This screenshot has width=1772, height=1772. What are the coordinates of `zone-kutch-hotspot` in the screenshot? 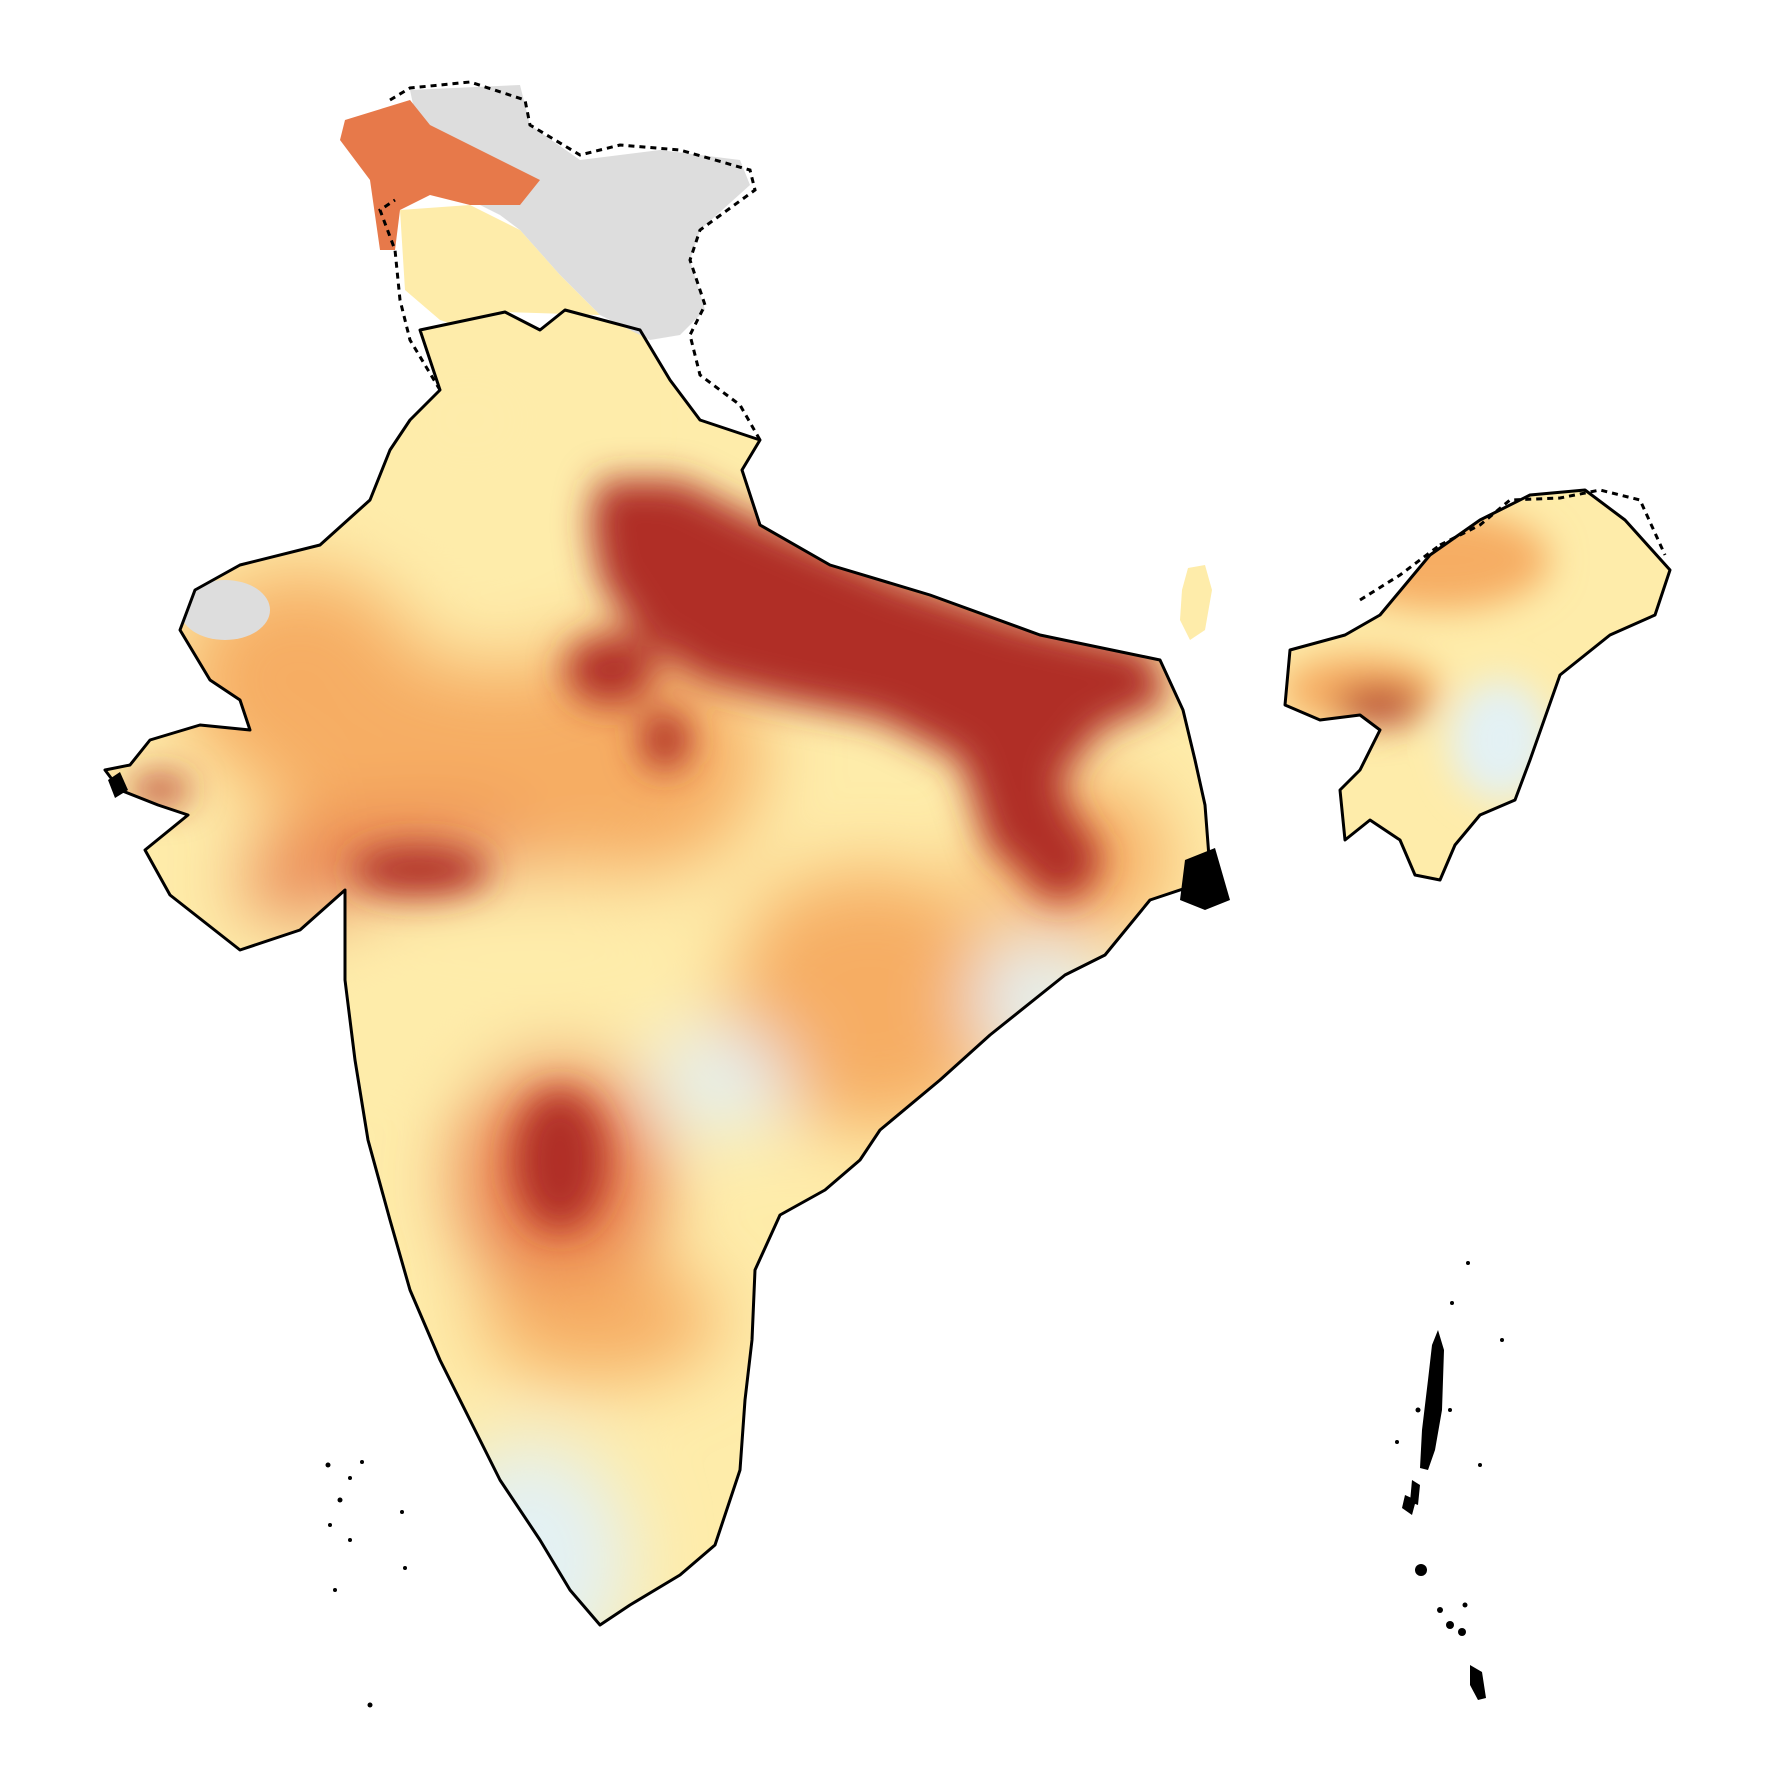 It's located at (160, 790).